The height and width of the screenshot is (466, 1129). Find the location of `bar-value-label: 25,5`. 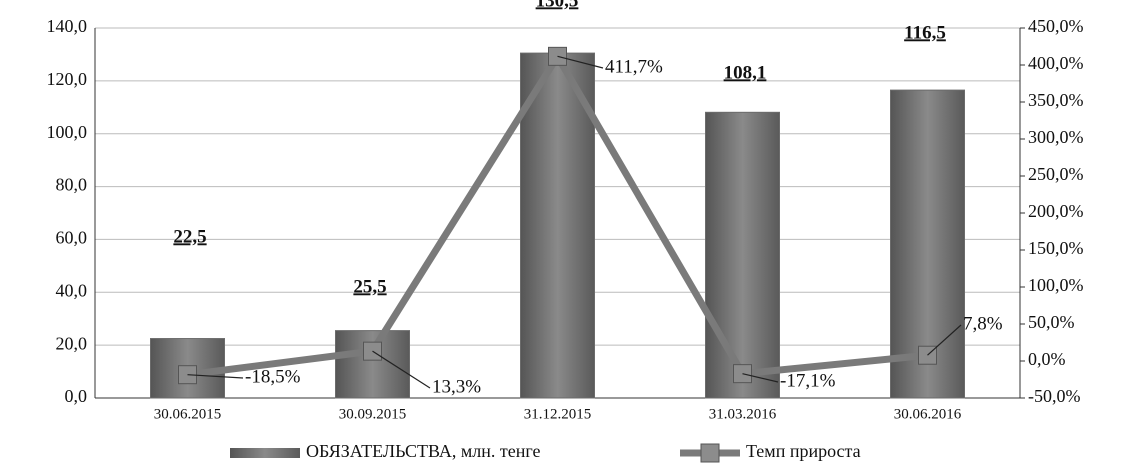

bar-value-label: 25,5 is located at coordinates (369, 286).